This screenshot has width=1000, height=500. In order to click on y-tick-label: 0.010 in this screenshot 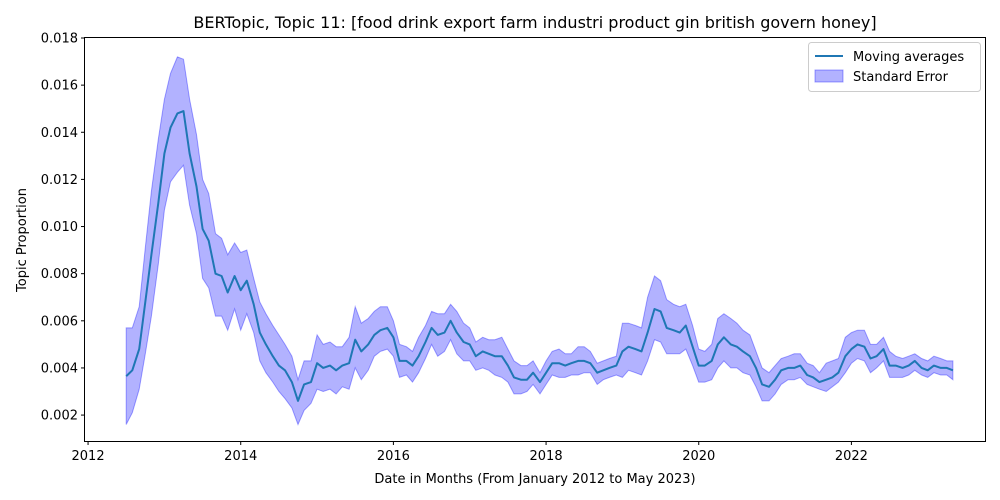, I will do `click(59, 227)`.